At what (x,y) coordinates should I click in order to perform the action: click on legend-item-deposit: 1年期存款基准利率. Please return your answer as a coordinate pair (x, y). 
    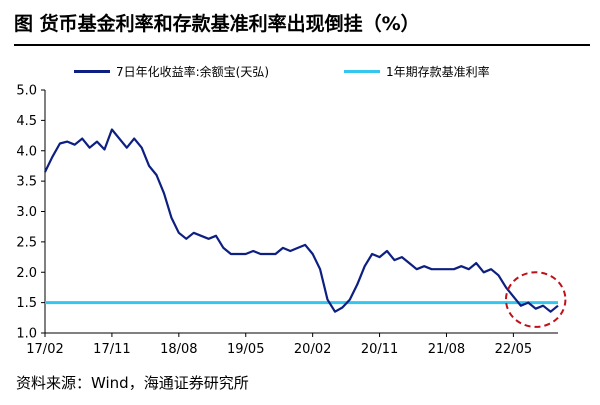
    Looking at the image, I should click on (417, 71).